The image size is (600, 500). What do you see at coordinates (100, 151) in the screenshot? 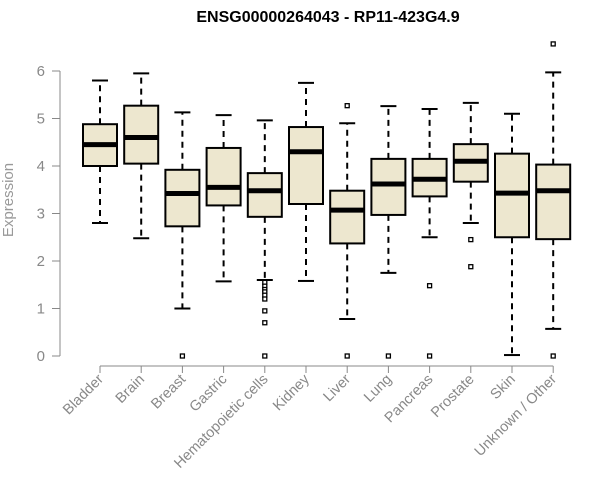
I see `box-bladder` at bounding box center [100, 151].